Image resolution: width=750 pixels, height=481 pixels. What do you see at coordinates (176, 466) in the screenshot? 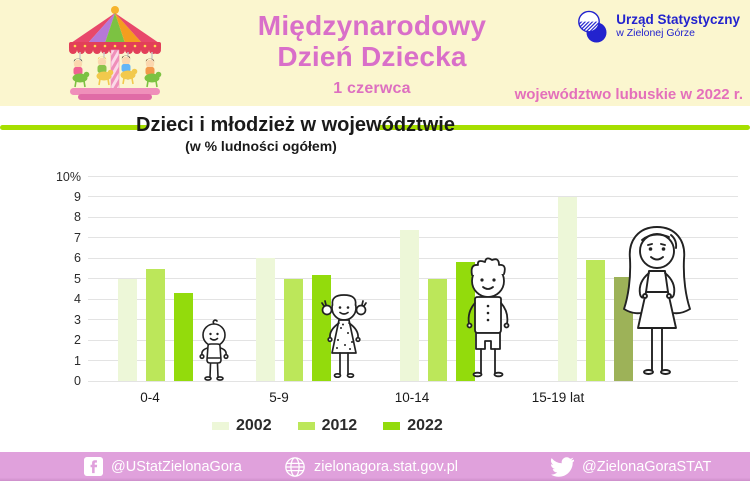
I see `facebook-handle: @UStatZielonaGora` at bounding box center [176, 466].